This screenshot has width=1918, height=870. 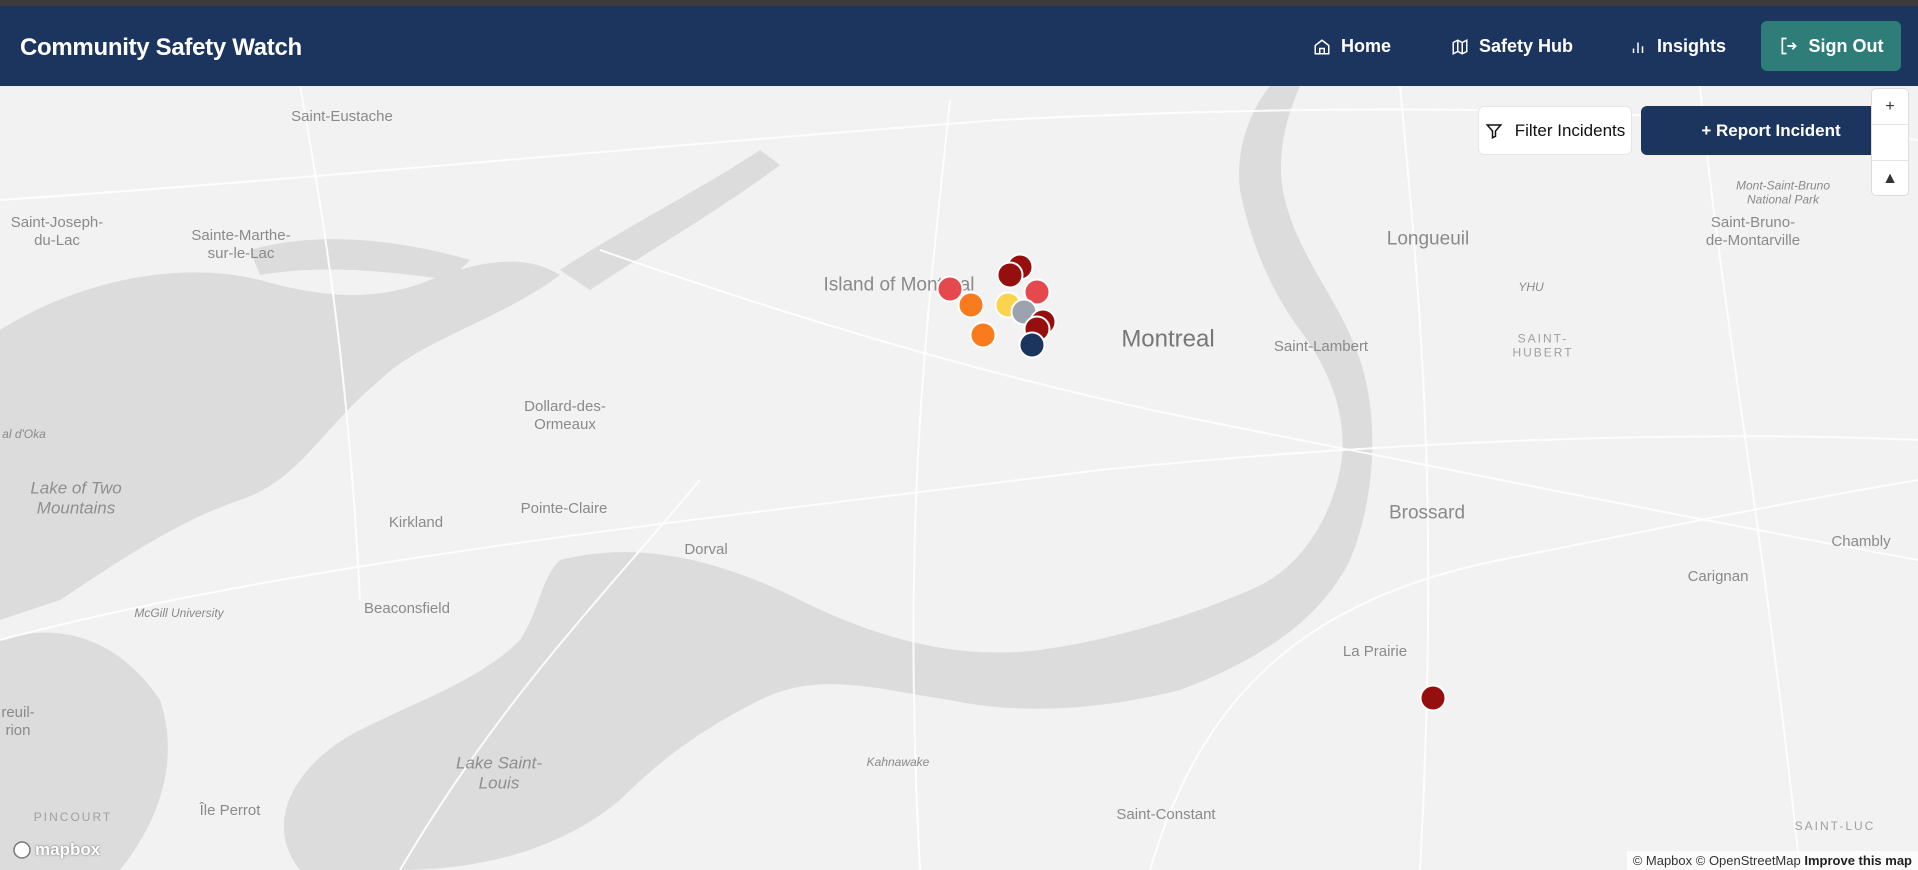 What do you see at coordinates (73, 816) in the screenshot?
I see `map-place-label: PINCOURT` at bounding box center [73, 816].